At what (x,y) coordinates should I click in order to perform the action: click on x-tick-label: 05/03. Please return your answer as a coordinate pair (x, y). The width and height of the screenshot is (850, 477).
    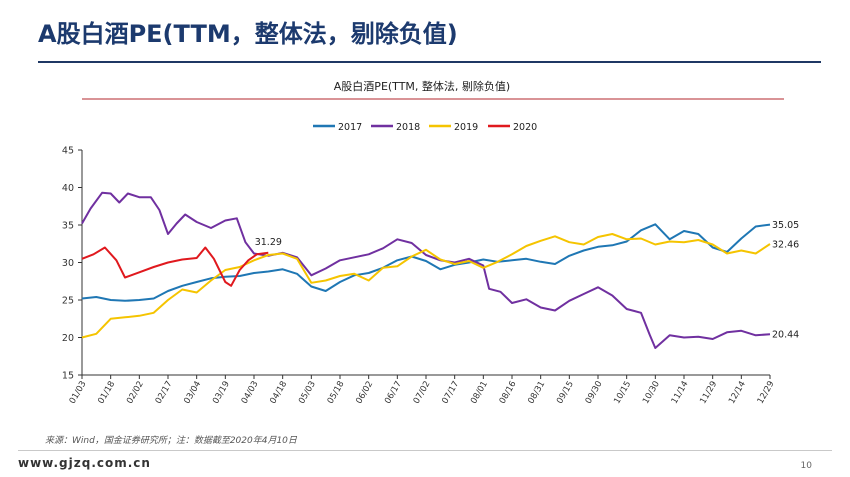
    Looking at the image, I should click on (307, 393).